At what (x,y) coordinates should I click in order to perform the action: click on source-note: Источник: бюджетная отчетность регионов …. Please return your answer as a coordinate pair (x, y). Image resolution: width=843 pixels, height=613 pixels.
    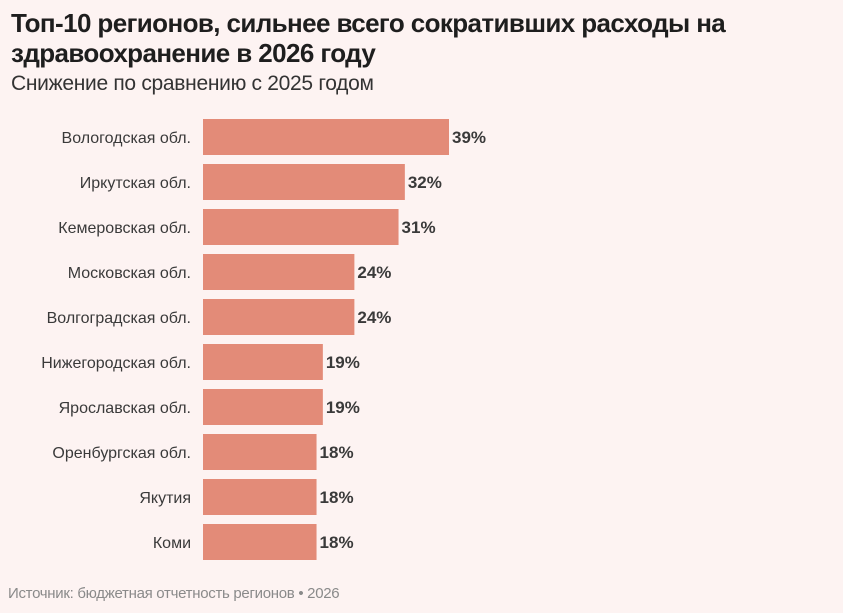
    Looking at the image, I should click on (174, 593).